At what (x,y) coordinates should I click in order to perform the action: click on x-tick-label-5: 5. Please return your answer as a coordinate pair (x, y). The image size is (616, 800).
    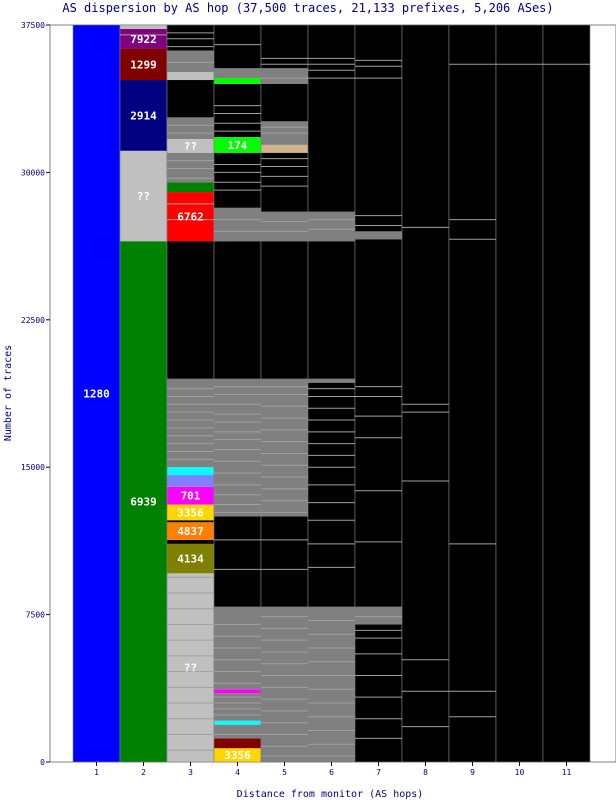
    Looking at the image, I should click on (284, 772).